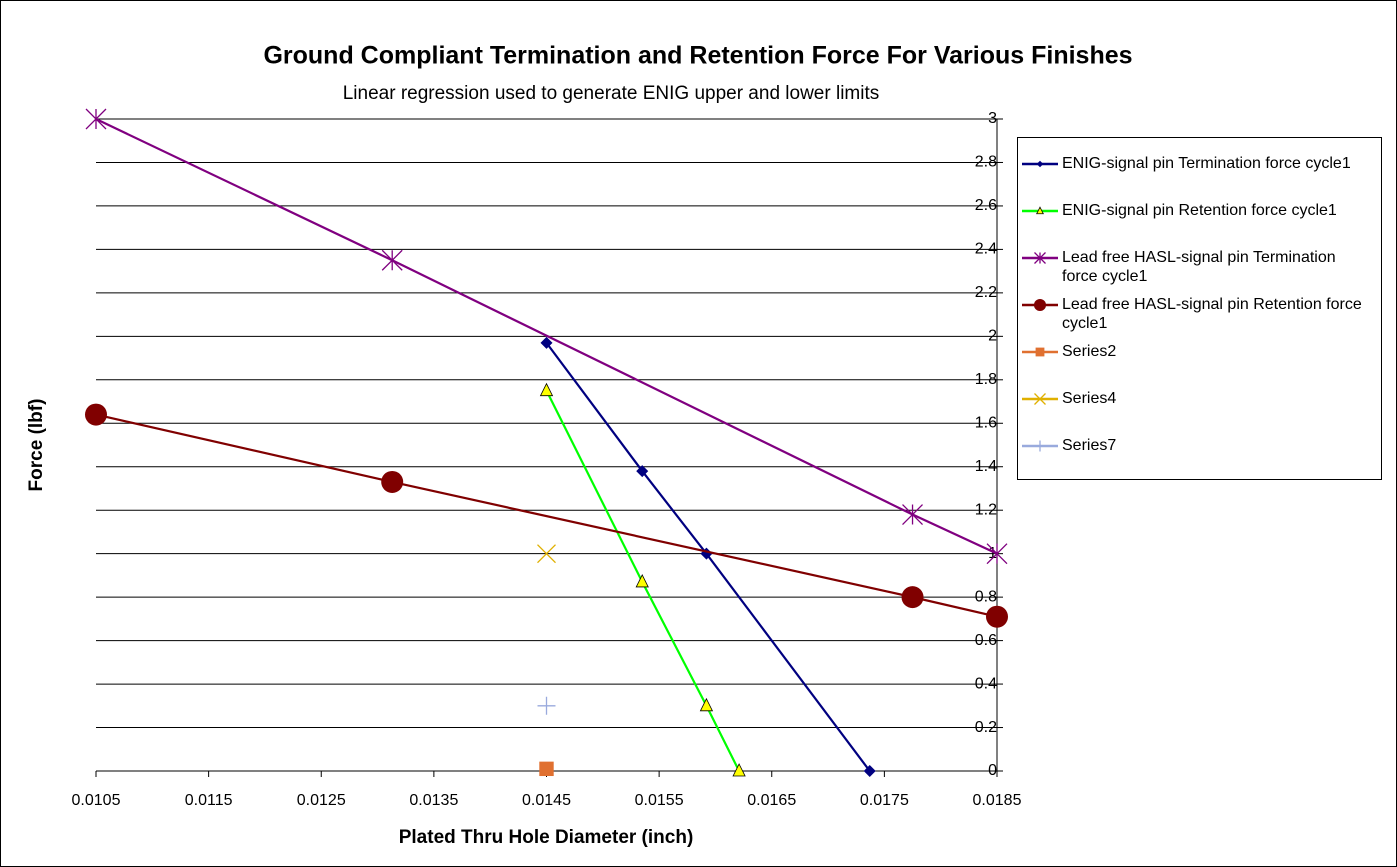 The image size is (1397, 867). I want to click on legend-label: ENIG-signal pin Termination force cycle1, so click(1206, 163).